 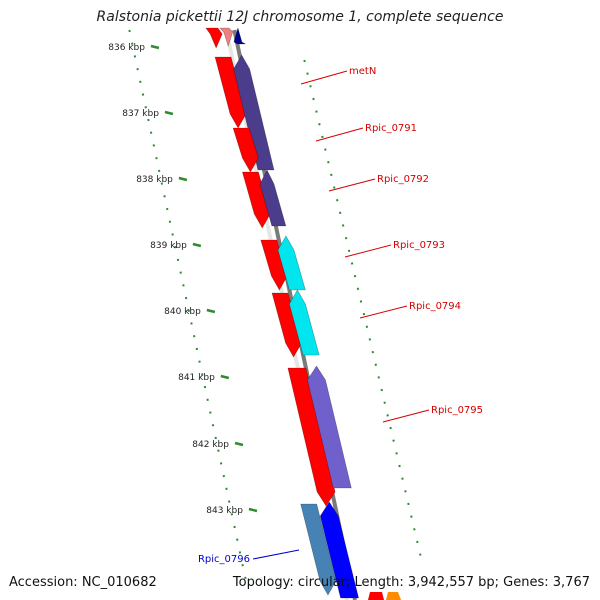 I want to click on ruler-tick-label: 839 kbp, so click(x=168, y=246).